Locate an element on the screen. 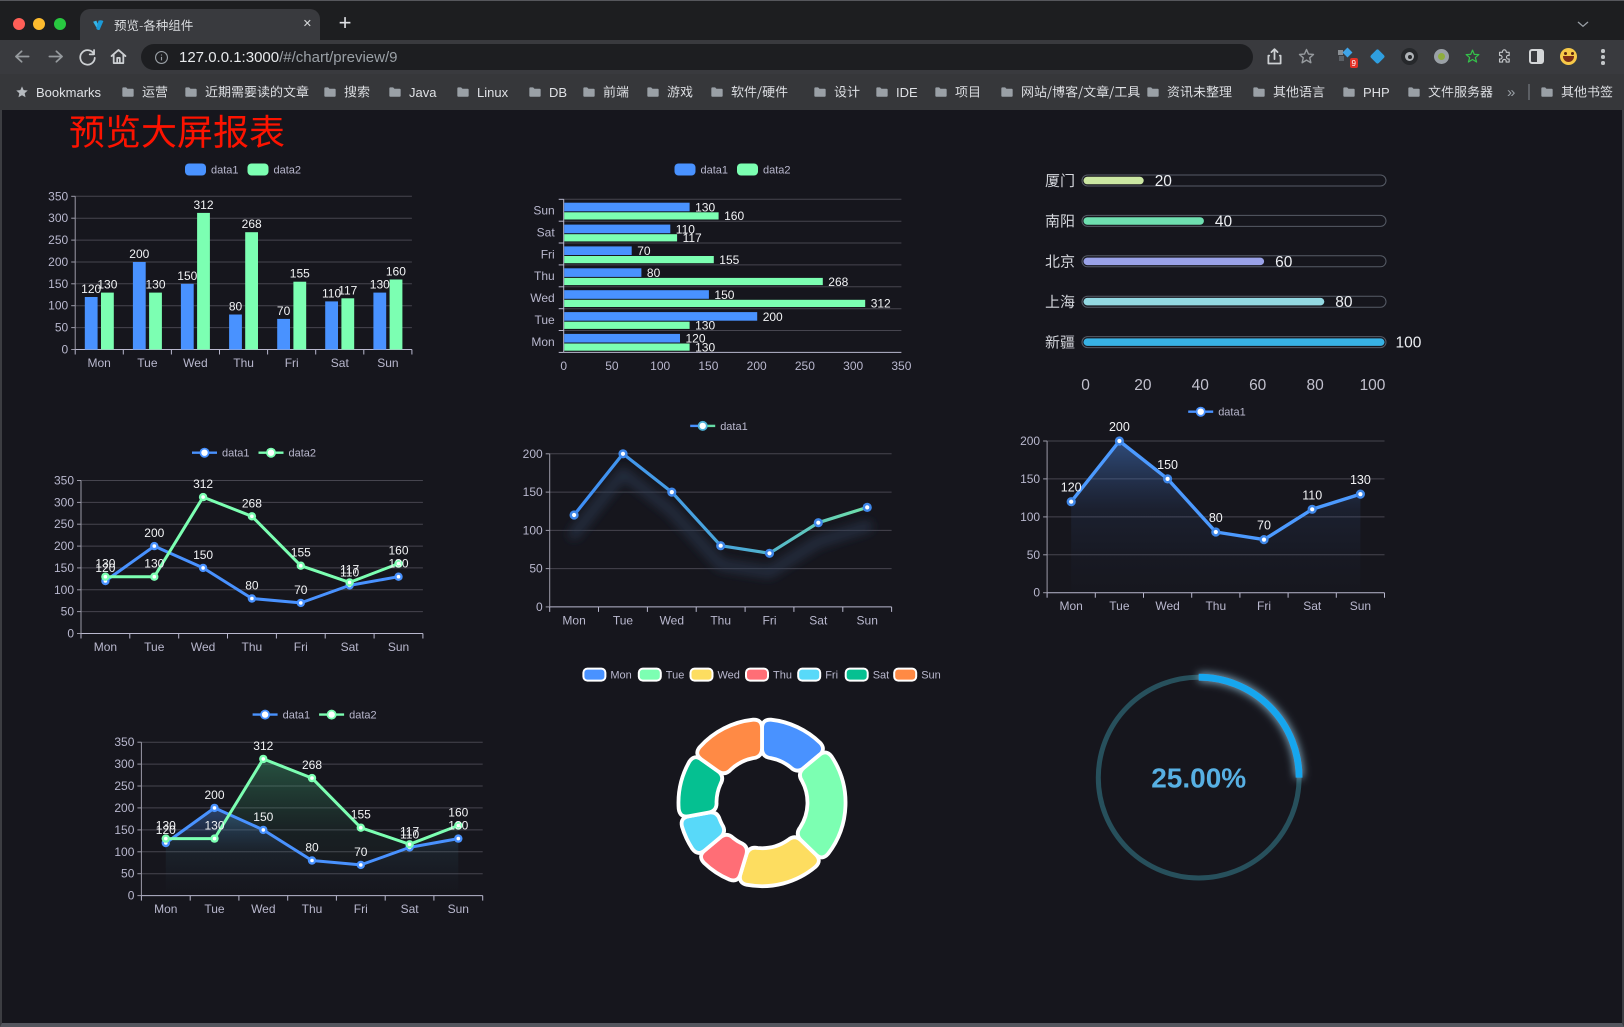 Image resolution: width=1624 pixels, height=1027 pixels. svg-text: 25.00% is located at coordinates (1198, 778).